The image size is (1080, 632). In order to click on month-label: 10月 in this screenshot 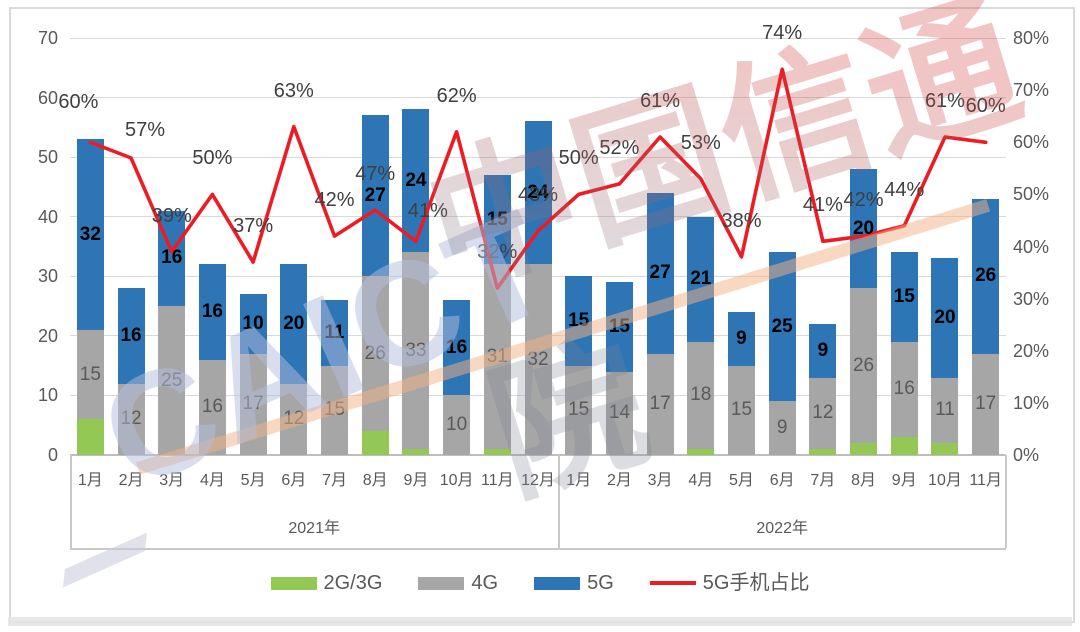, I will do `click(456, 480)`.